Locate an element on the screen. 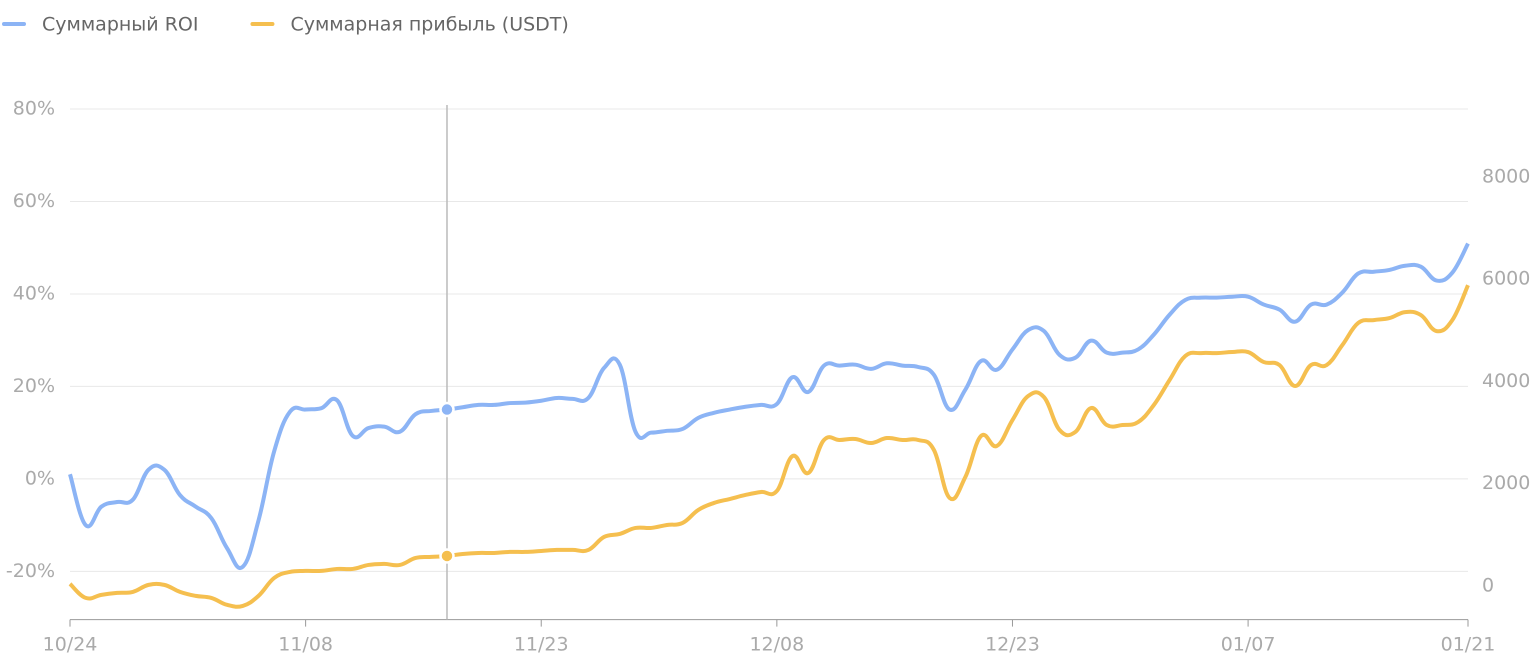 The image size is (1536, 660). x-tick-label: 11/08 is located at coordinates (305, 645).